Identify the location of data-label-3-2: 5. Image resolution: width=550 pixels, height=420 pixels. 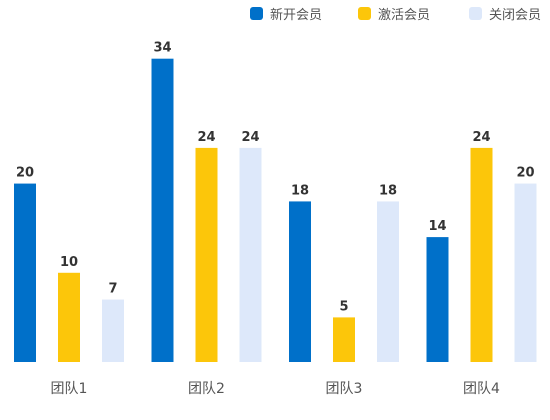
(343, 306).